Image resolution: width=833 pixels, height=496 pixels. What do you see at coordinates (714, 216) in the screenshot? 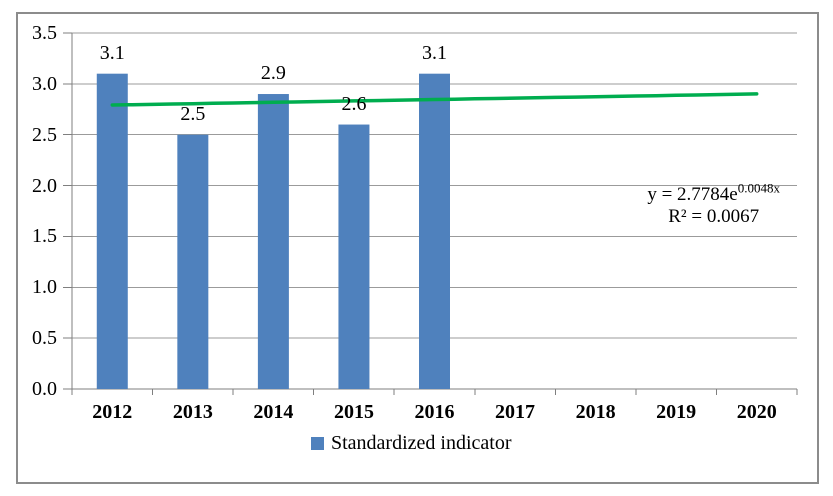
I see `trendline-r2: R² = 0.0067` at bounding box center [714, 216].